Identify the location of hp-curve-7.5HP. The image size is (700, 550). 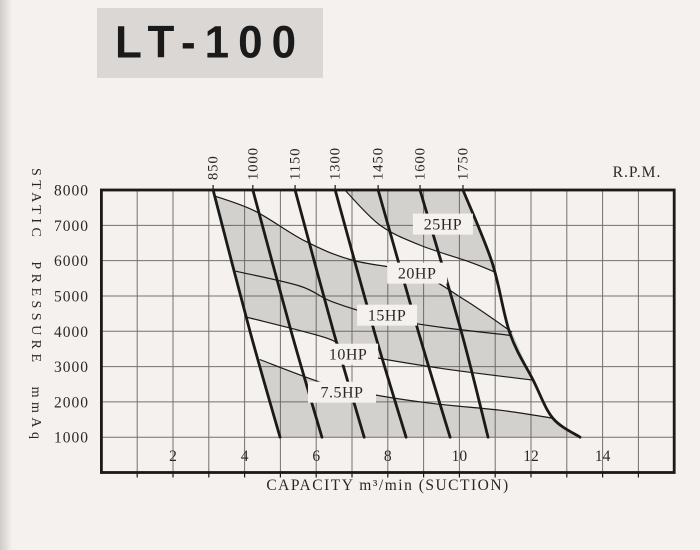
(406, 388).